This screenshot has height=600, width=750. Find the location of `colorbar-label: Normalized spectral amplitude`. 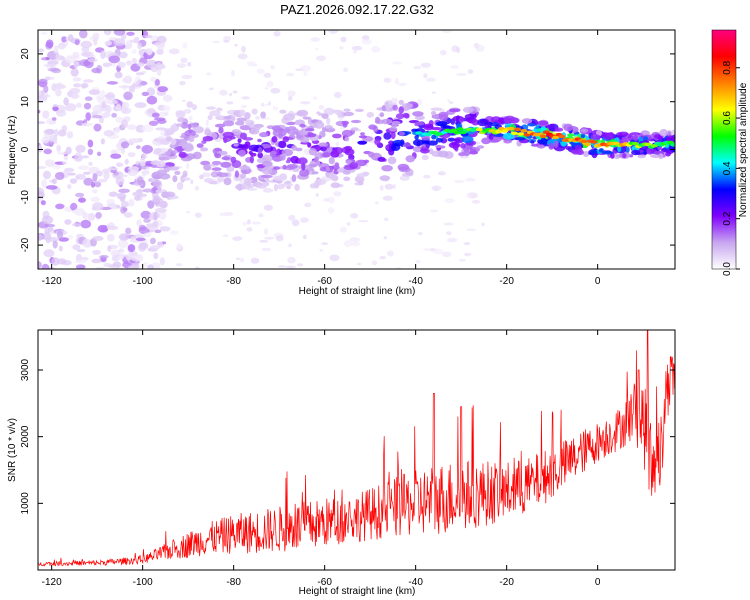

colorbar-label: Normalized spectral amplitude is located at coordinates (743, 149).